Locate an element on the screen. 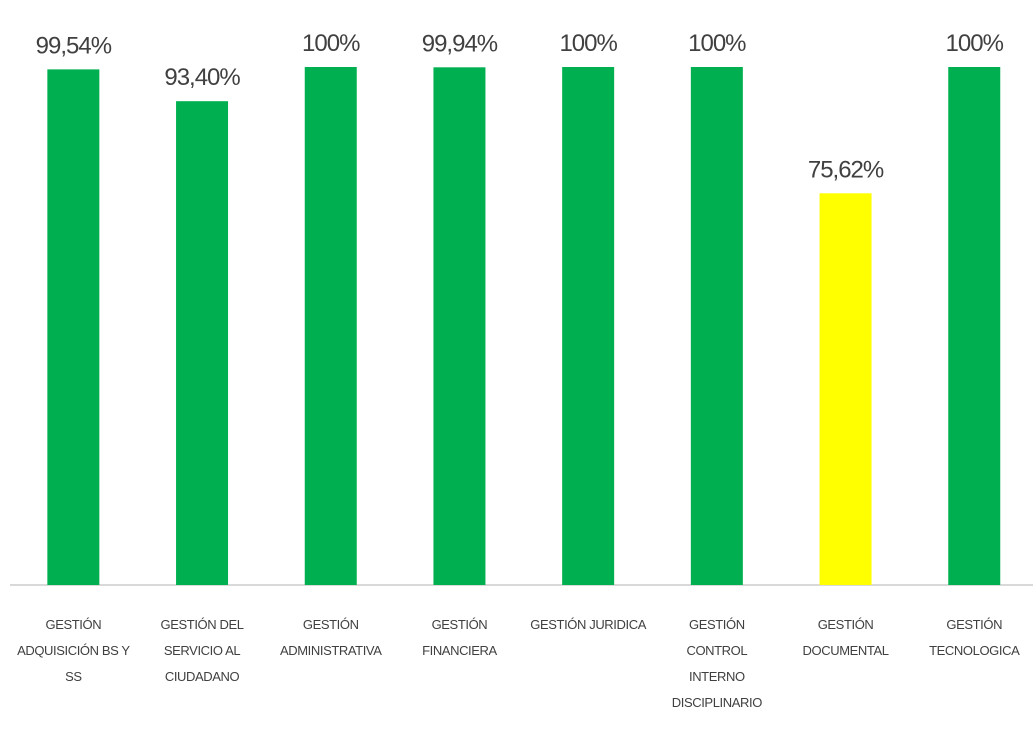 The width and height of the screenshot is (1033, 739). x-tick-label: GESTIÓN DEL SERVICIO AL CIUDADANO is located at coordinates (202, 650).